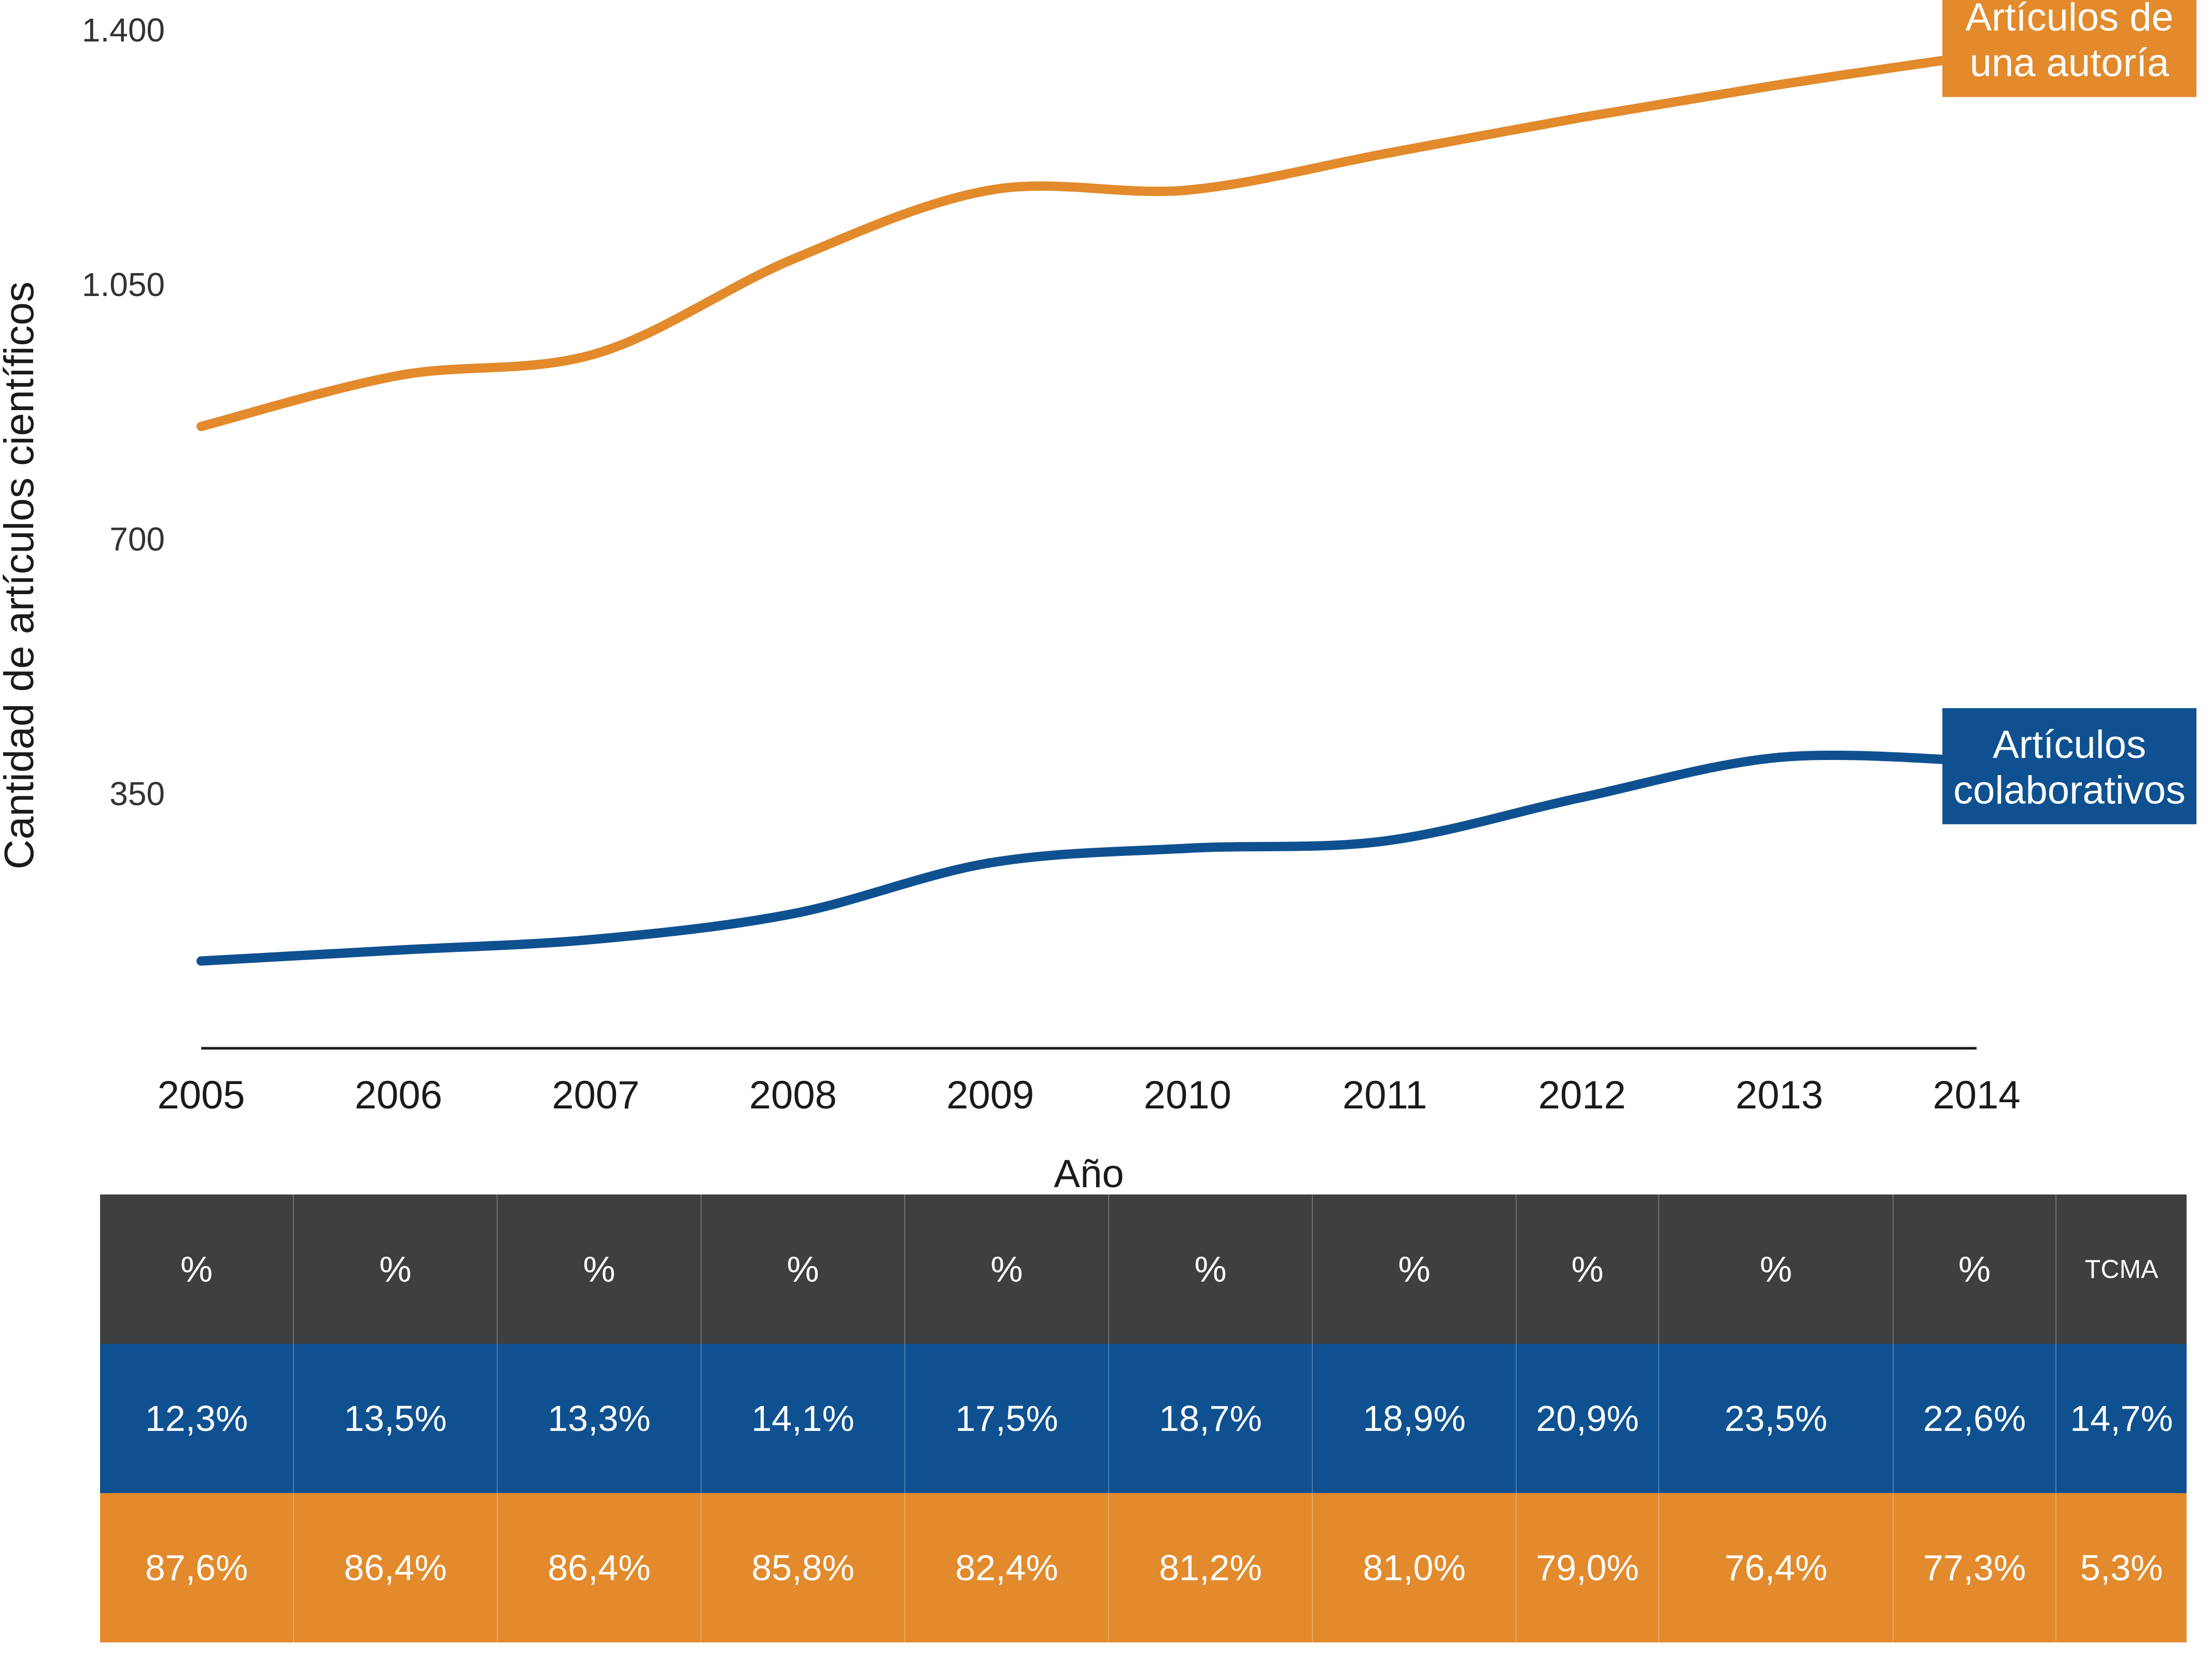  Describe the element at coordinates (599, 1418) in the screenshot. I see `table-cell: 13,3%` at that location.